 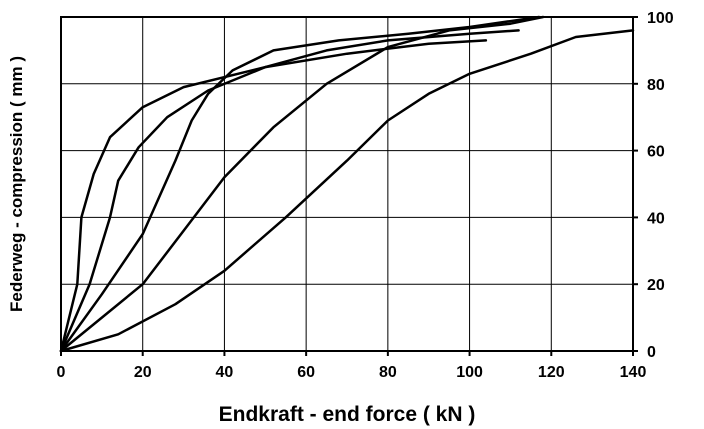 What do you see at coordinates (143, 372) in the screenshot?
I see `x-tick-label: 20` at bounding box center [143, 372].